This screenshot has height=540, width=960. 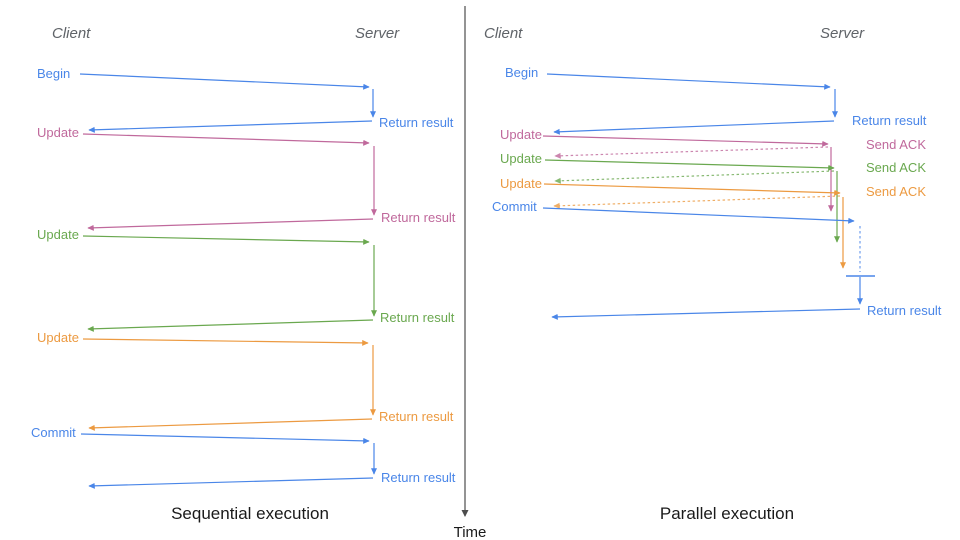 I want to click on par-update1-ack-arrow, so click(x=691, y=152).